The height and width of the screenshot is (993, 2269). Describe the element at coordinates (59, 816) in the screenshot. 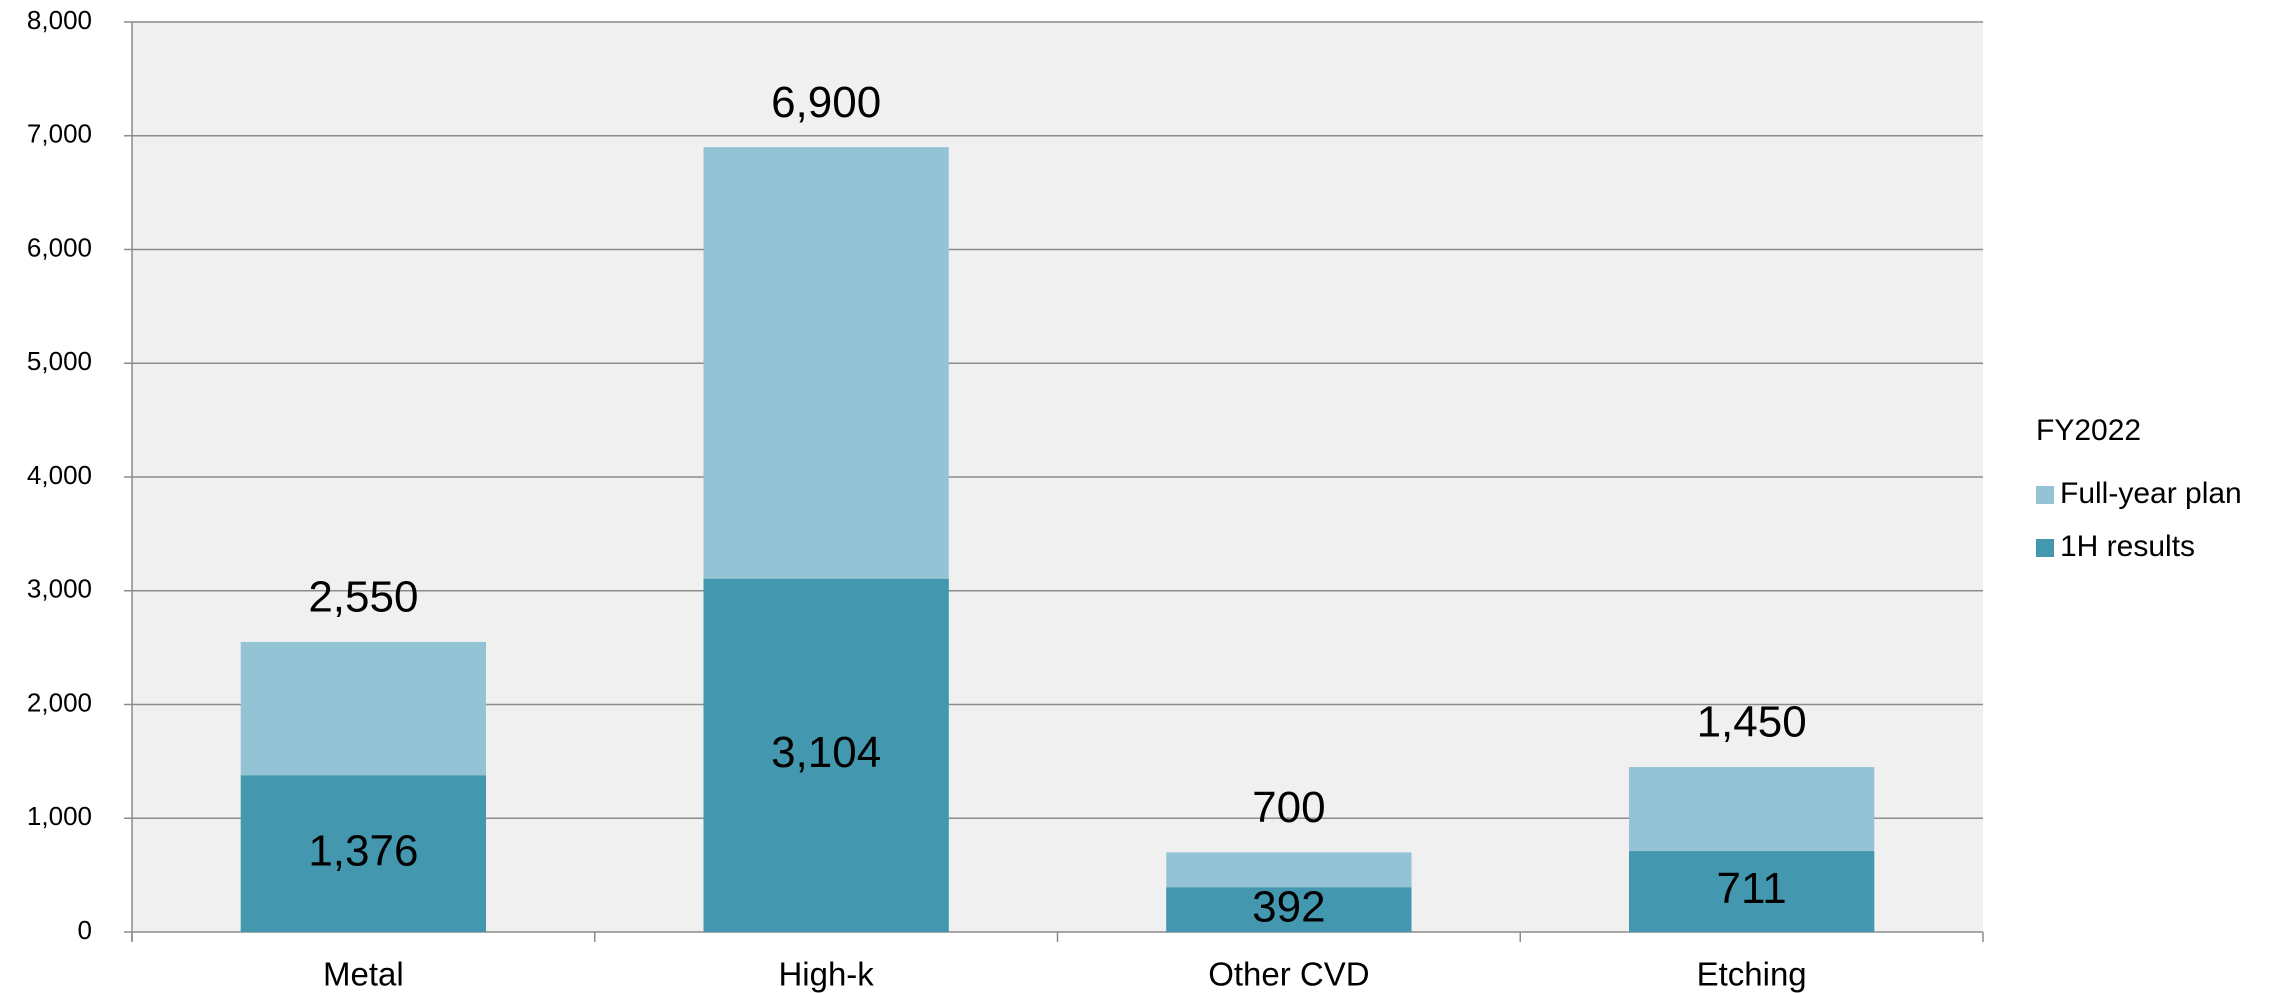

I see `y-tick-label: 1,000` at that location.